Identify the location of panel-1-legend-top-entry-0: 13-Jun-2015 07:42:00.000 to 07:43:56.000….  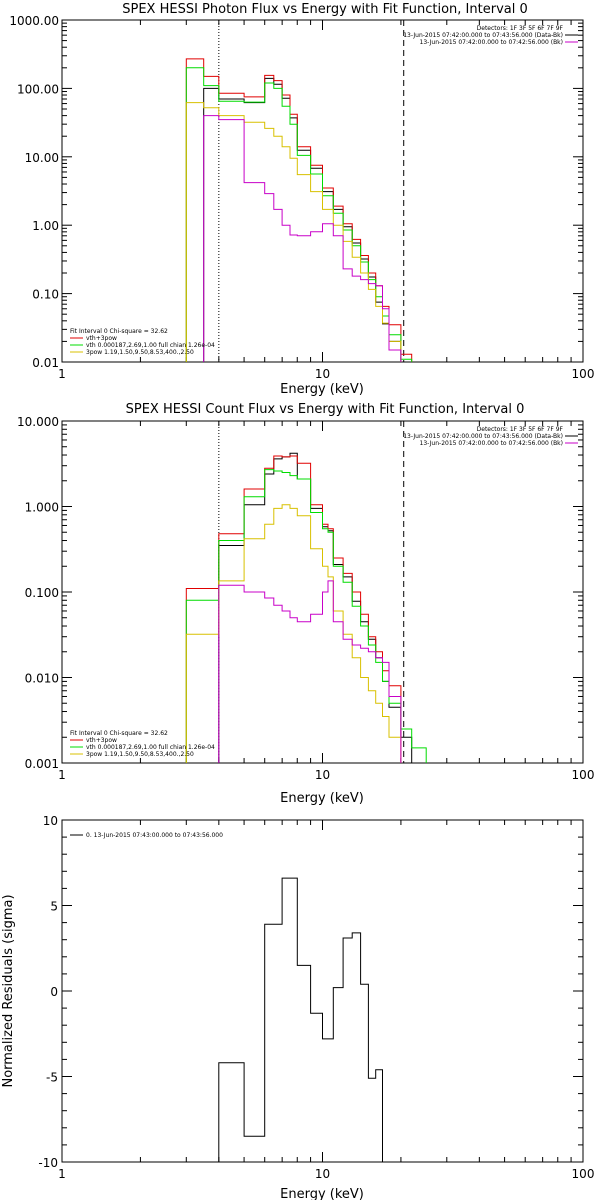
(483, 35).